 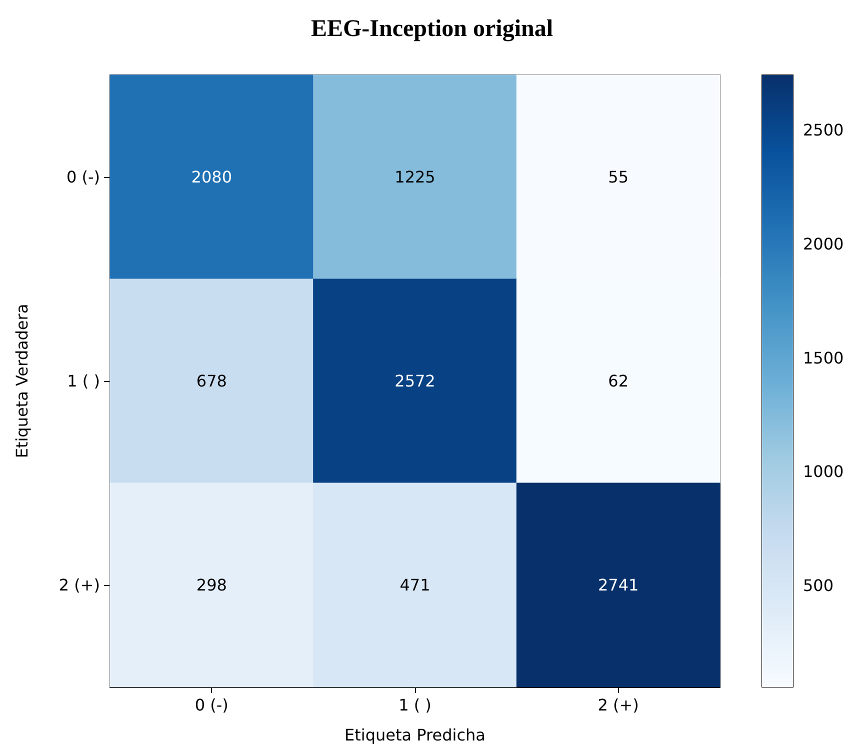 What do you see at coordinates (415, 735) in the screenshot?
I see `x-axis-title: Etiqueta Predicha` at bounding box center [415, 735].